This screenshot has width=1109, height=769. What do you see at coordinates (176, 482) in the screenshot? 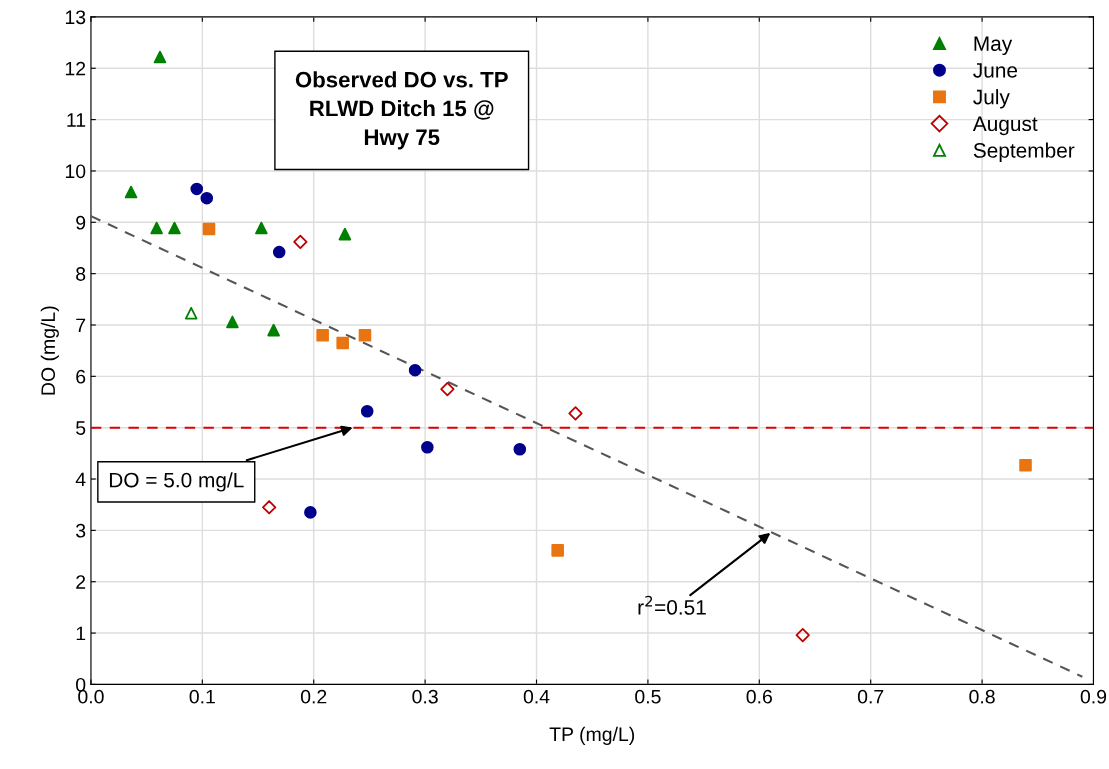
I see `annotation: DO = 5.0 mg/L` at bounding box center [176, 482].